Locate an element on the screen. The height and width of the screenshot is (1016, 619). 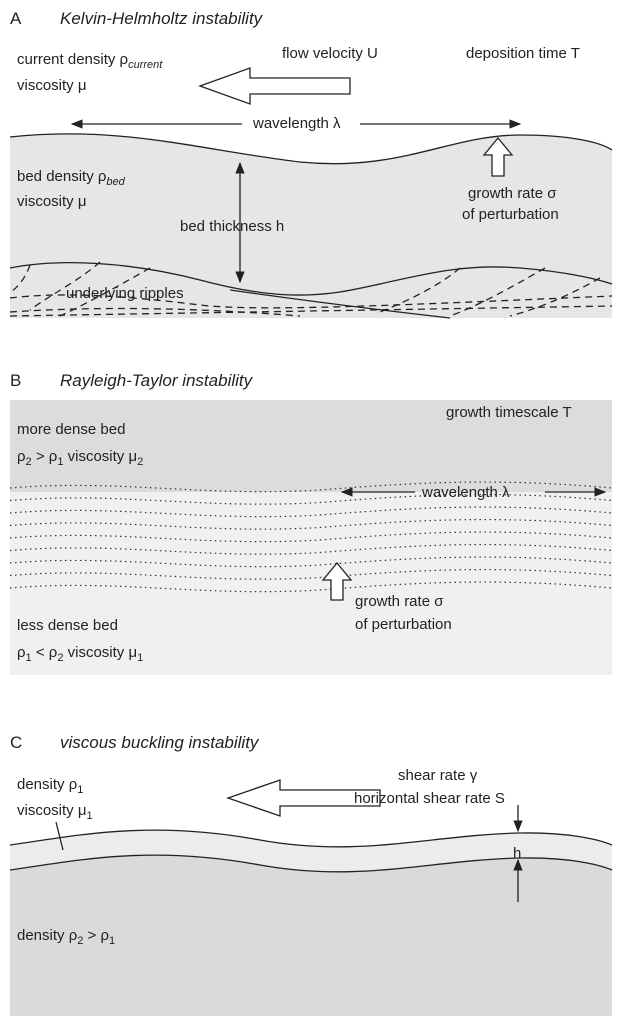
label-part: deposition time T is located at coordinates (523, 53).